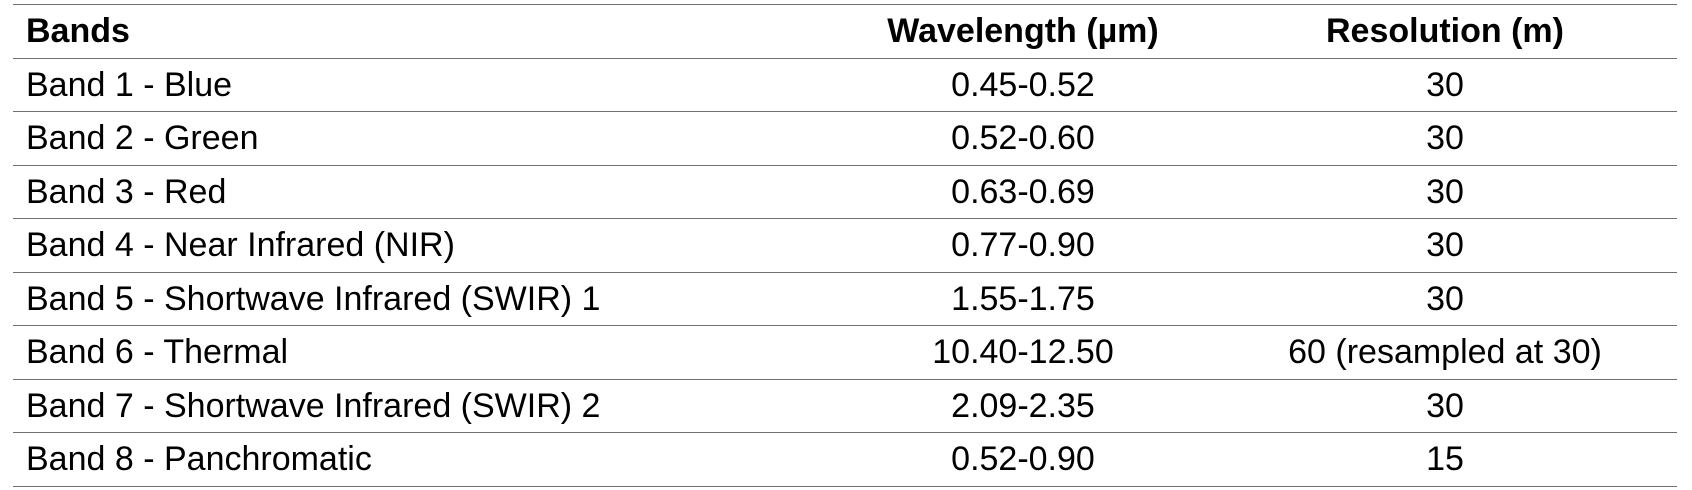 The height and width of the screenshot is (490, 1692). Describe the element at coordinates (1023, 245) in the screenshot. I see `wavelength-cell: 0.77-0.90` at that location.